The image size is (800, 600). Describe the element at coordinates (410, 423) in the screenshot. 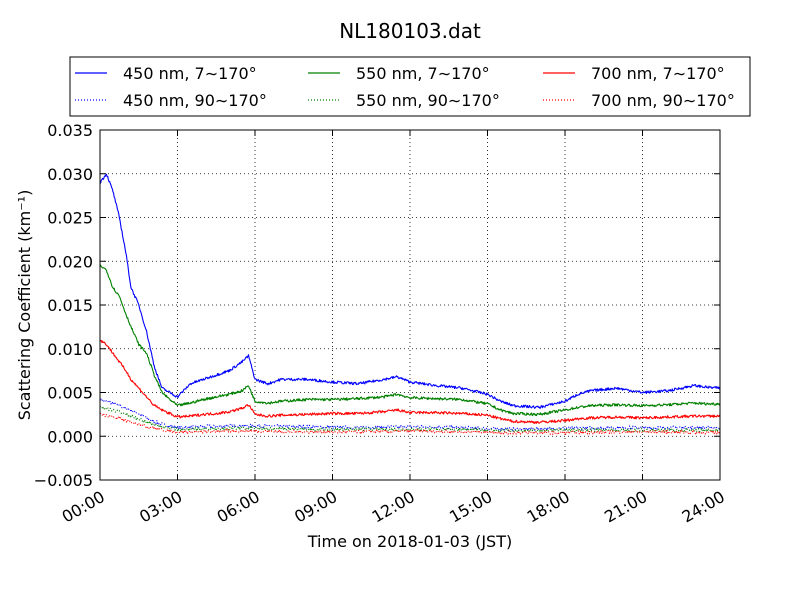

I see `series-700-backscatter-line` at that location.